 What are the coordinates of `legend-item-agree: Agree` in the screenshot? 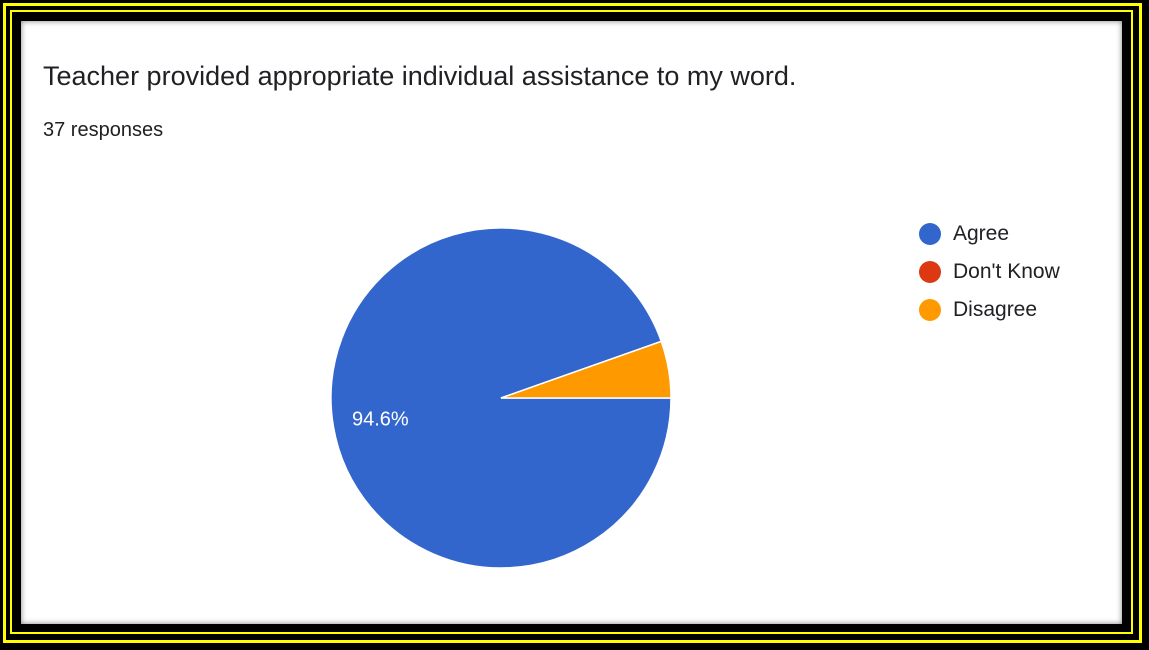 It's located at (989, 234).